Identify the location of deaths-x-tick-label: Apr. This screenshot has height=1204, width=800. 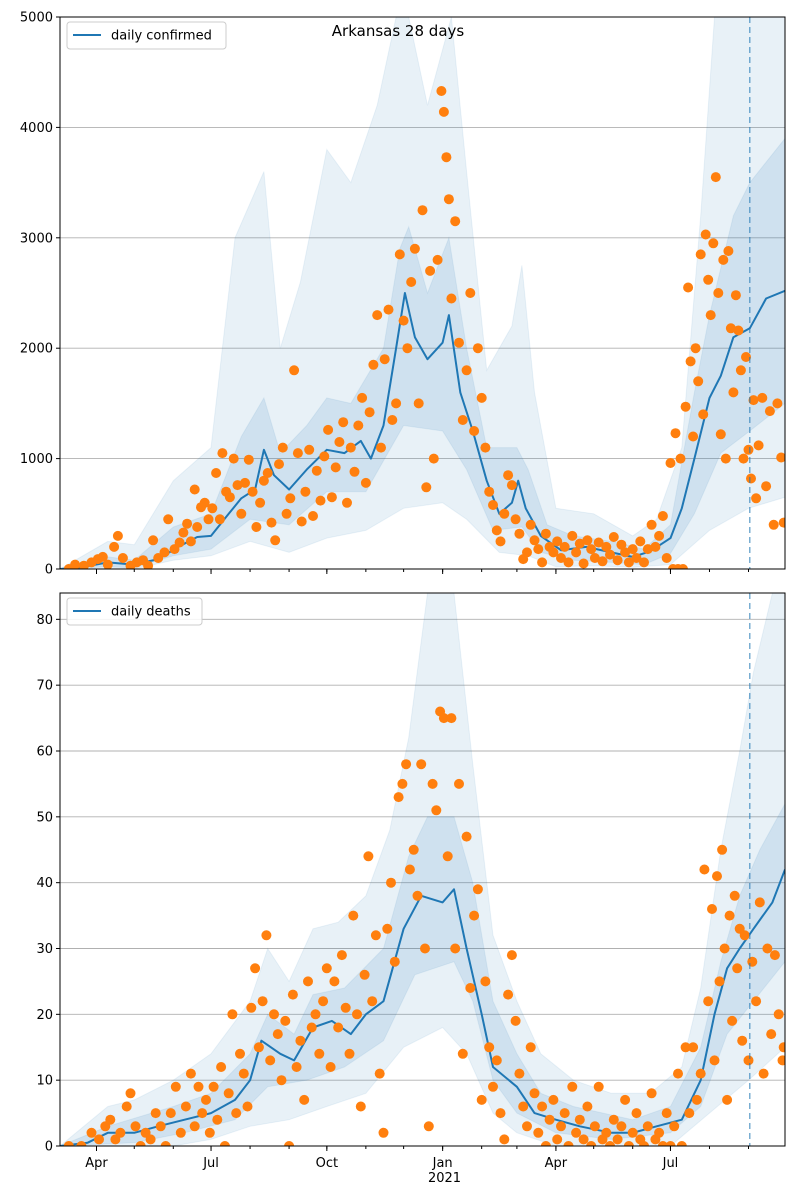
(96, 1163).